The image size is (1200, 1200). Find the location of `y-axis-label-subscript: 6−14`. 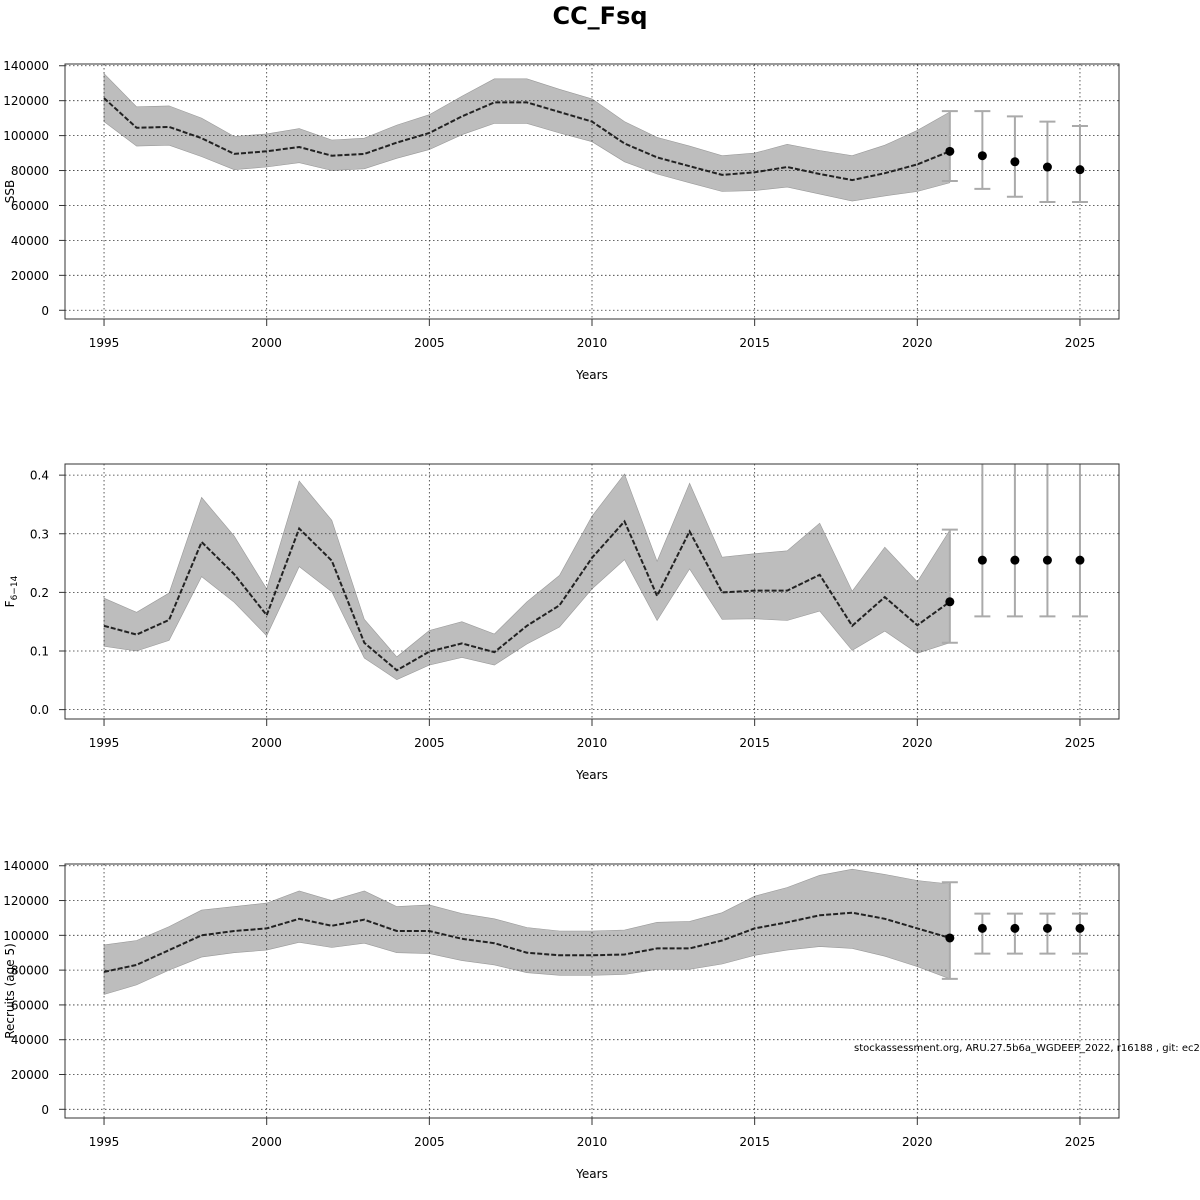

y-axis-label-subscript: 6−14 is located at coordinates (15, 587).